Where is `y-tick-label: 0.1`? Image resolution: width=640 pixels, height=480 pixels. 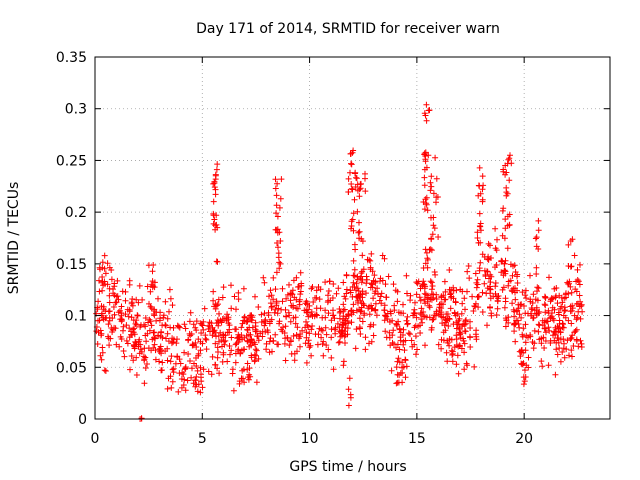
y-tick-label: 0.1 is located at coordinates (76, 317).